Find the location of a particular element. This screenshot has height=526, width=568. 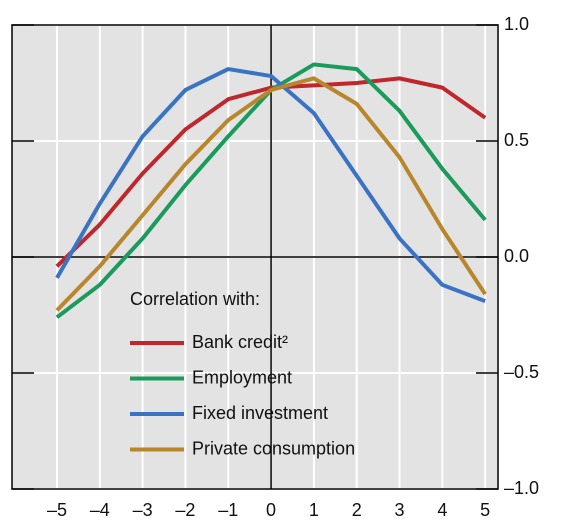

x-tick-label: 3 is located at coordinates (400, 510).